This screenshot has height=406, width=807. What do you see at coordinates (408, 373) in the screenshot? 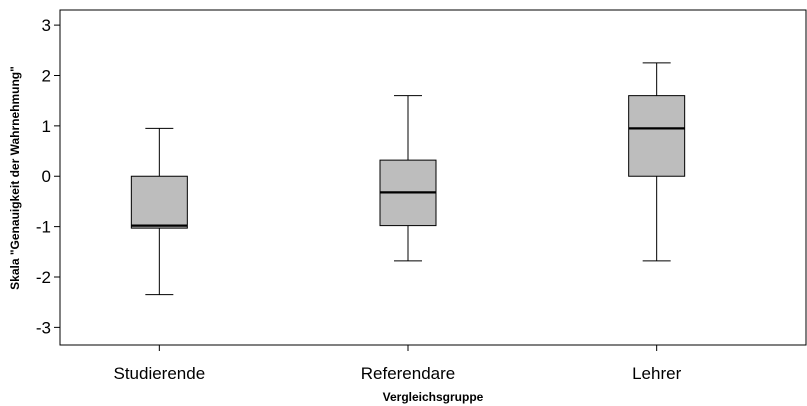
I see `x-tick-label: Referendare` at bounding box center [408, 373].